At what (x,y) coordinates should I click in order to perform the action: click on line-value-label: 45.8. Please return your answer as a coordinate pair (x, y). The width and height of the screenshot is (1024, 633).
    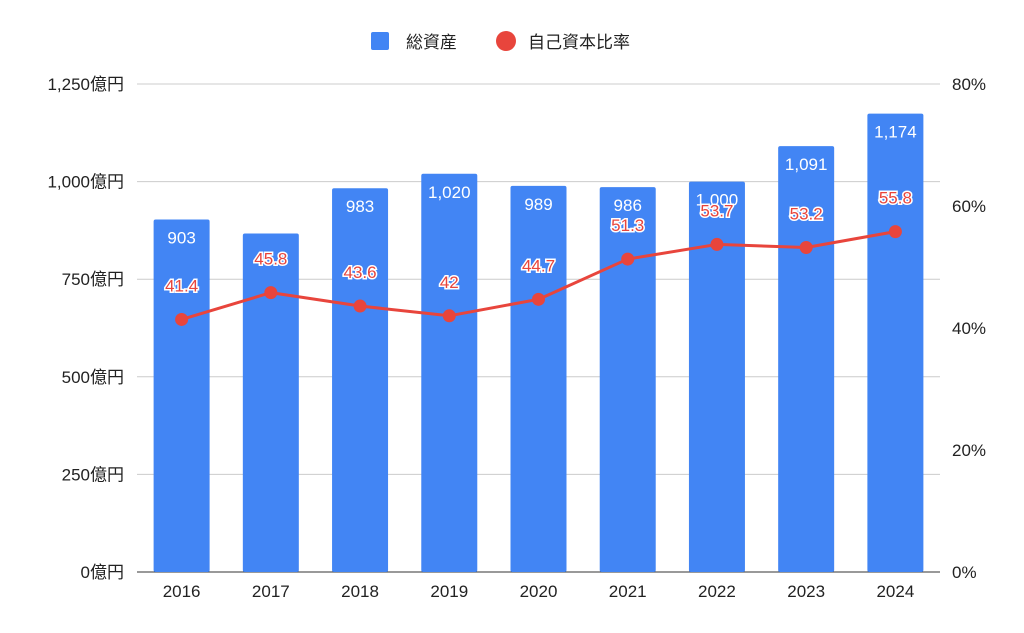
    Looking at the image, I should click on (270, 259).